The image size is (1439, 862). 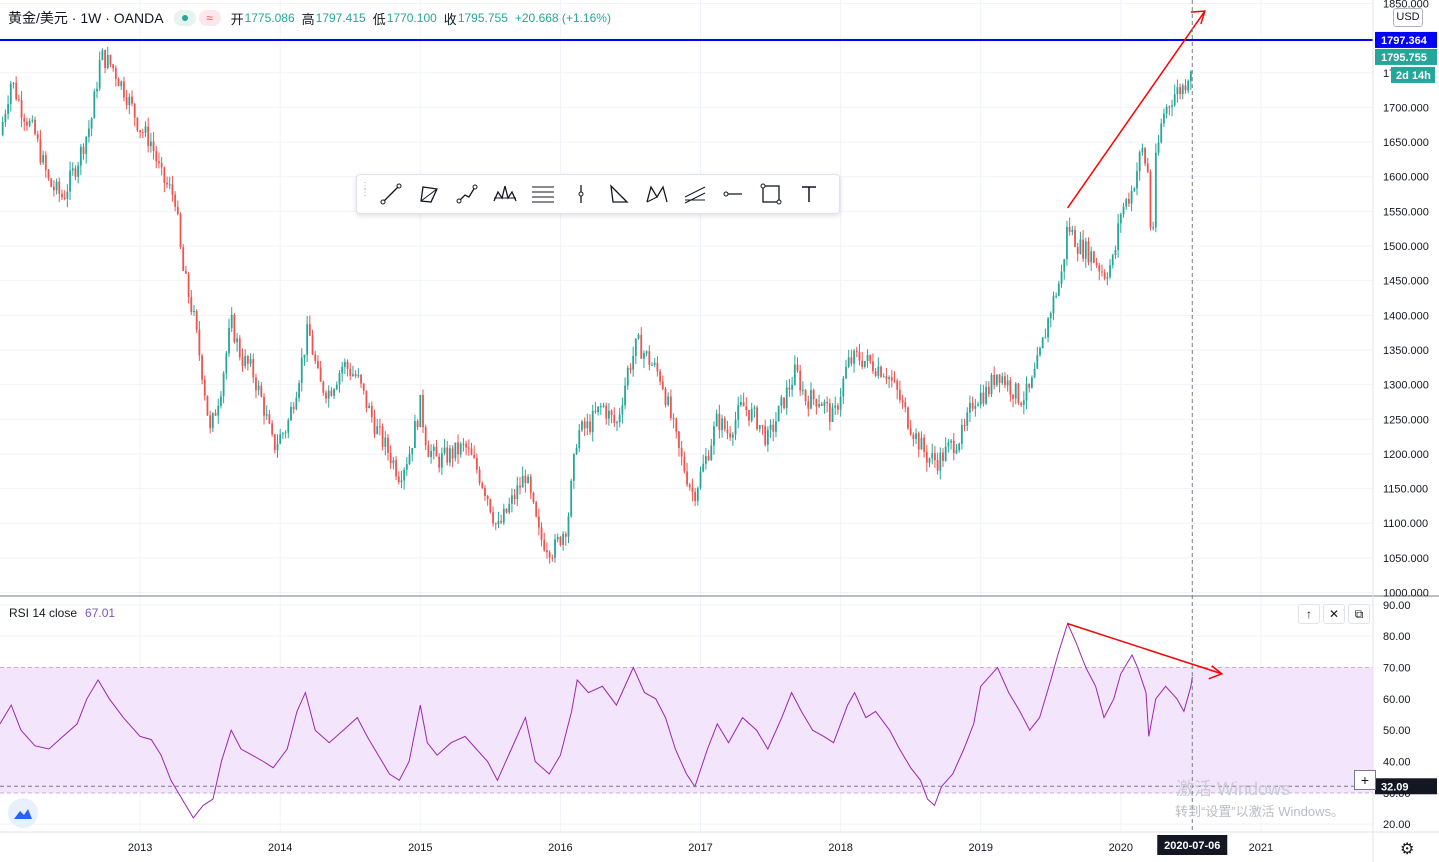 What do you see at coordinates (581, 194) in the screenshot?
I see `vertical-line-icon` at bounding box center [581, 194].